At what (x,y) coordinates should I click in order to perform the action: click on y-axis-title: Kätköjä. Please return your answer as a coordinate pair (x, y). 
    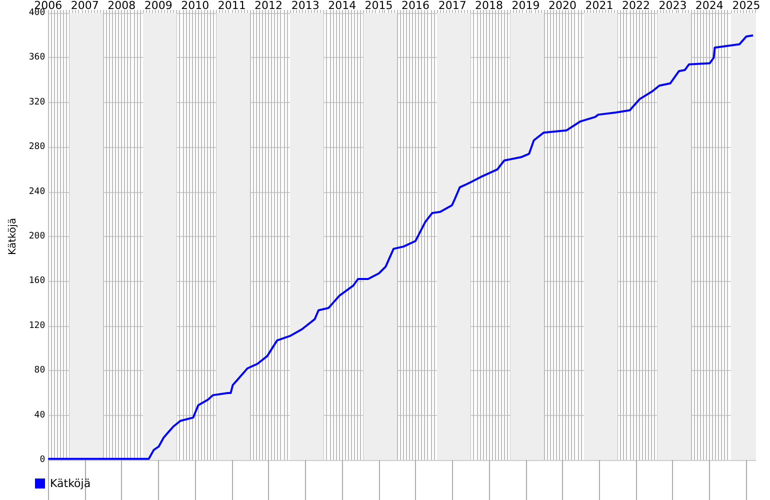
    Looking at the image, I should click on (13, 236).